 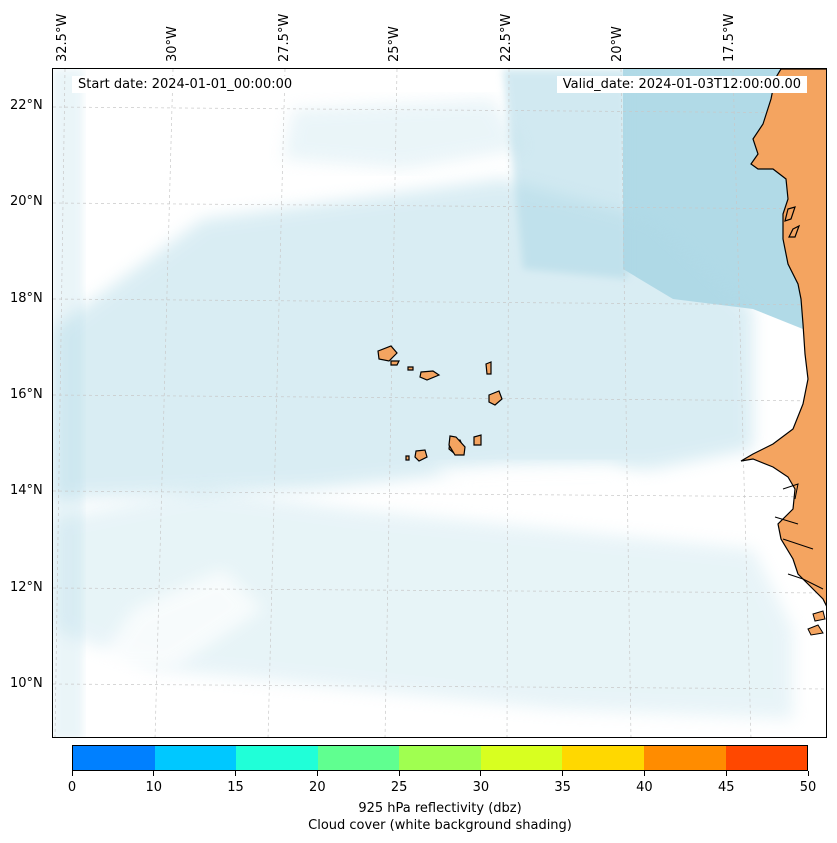 I want to click on colorbar-label: 925 hPa reflectivity (dbz), so click(x=440, y=808).